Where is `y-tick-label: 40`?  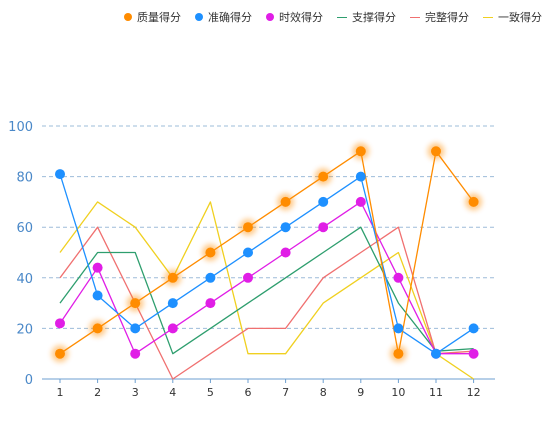
y-tick-label: 40 is located at coordinates (24, 279).